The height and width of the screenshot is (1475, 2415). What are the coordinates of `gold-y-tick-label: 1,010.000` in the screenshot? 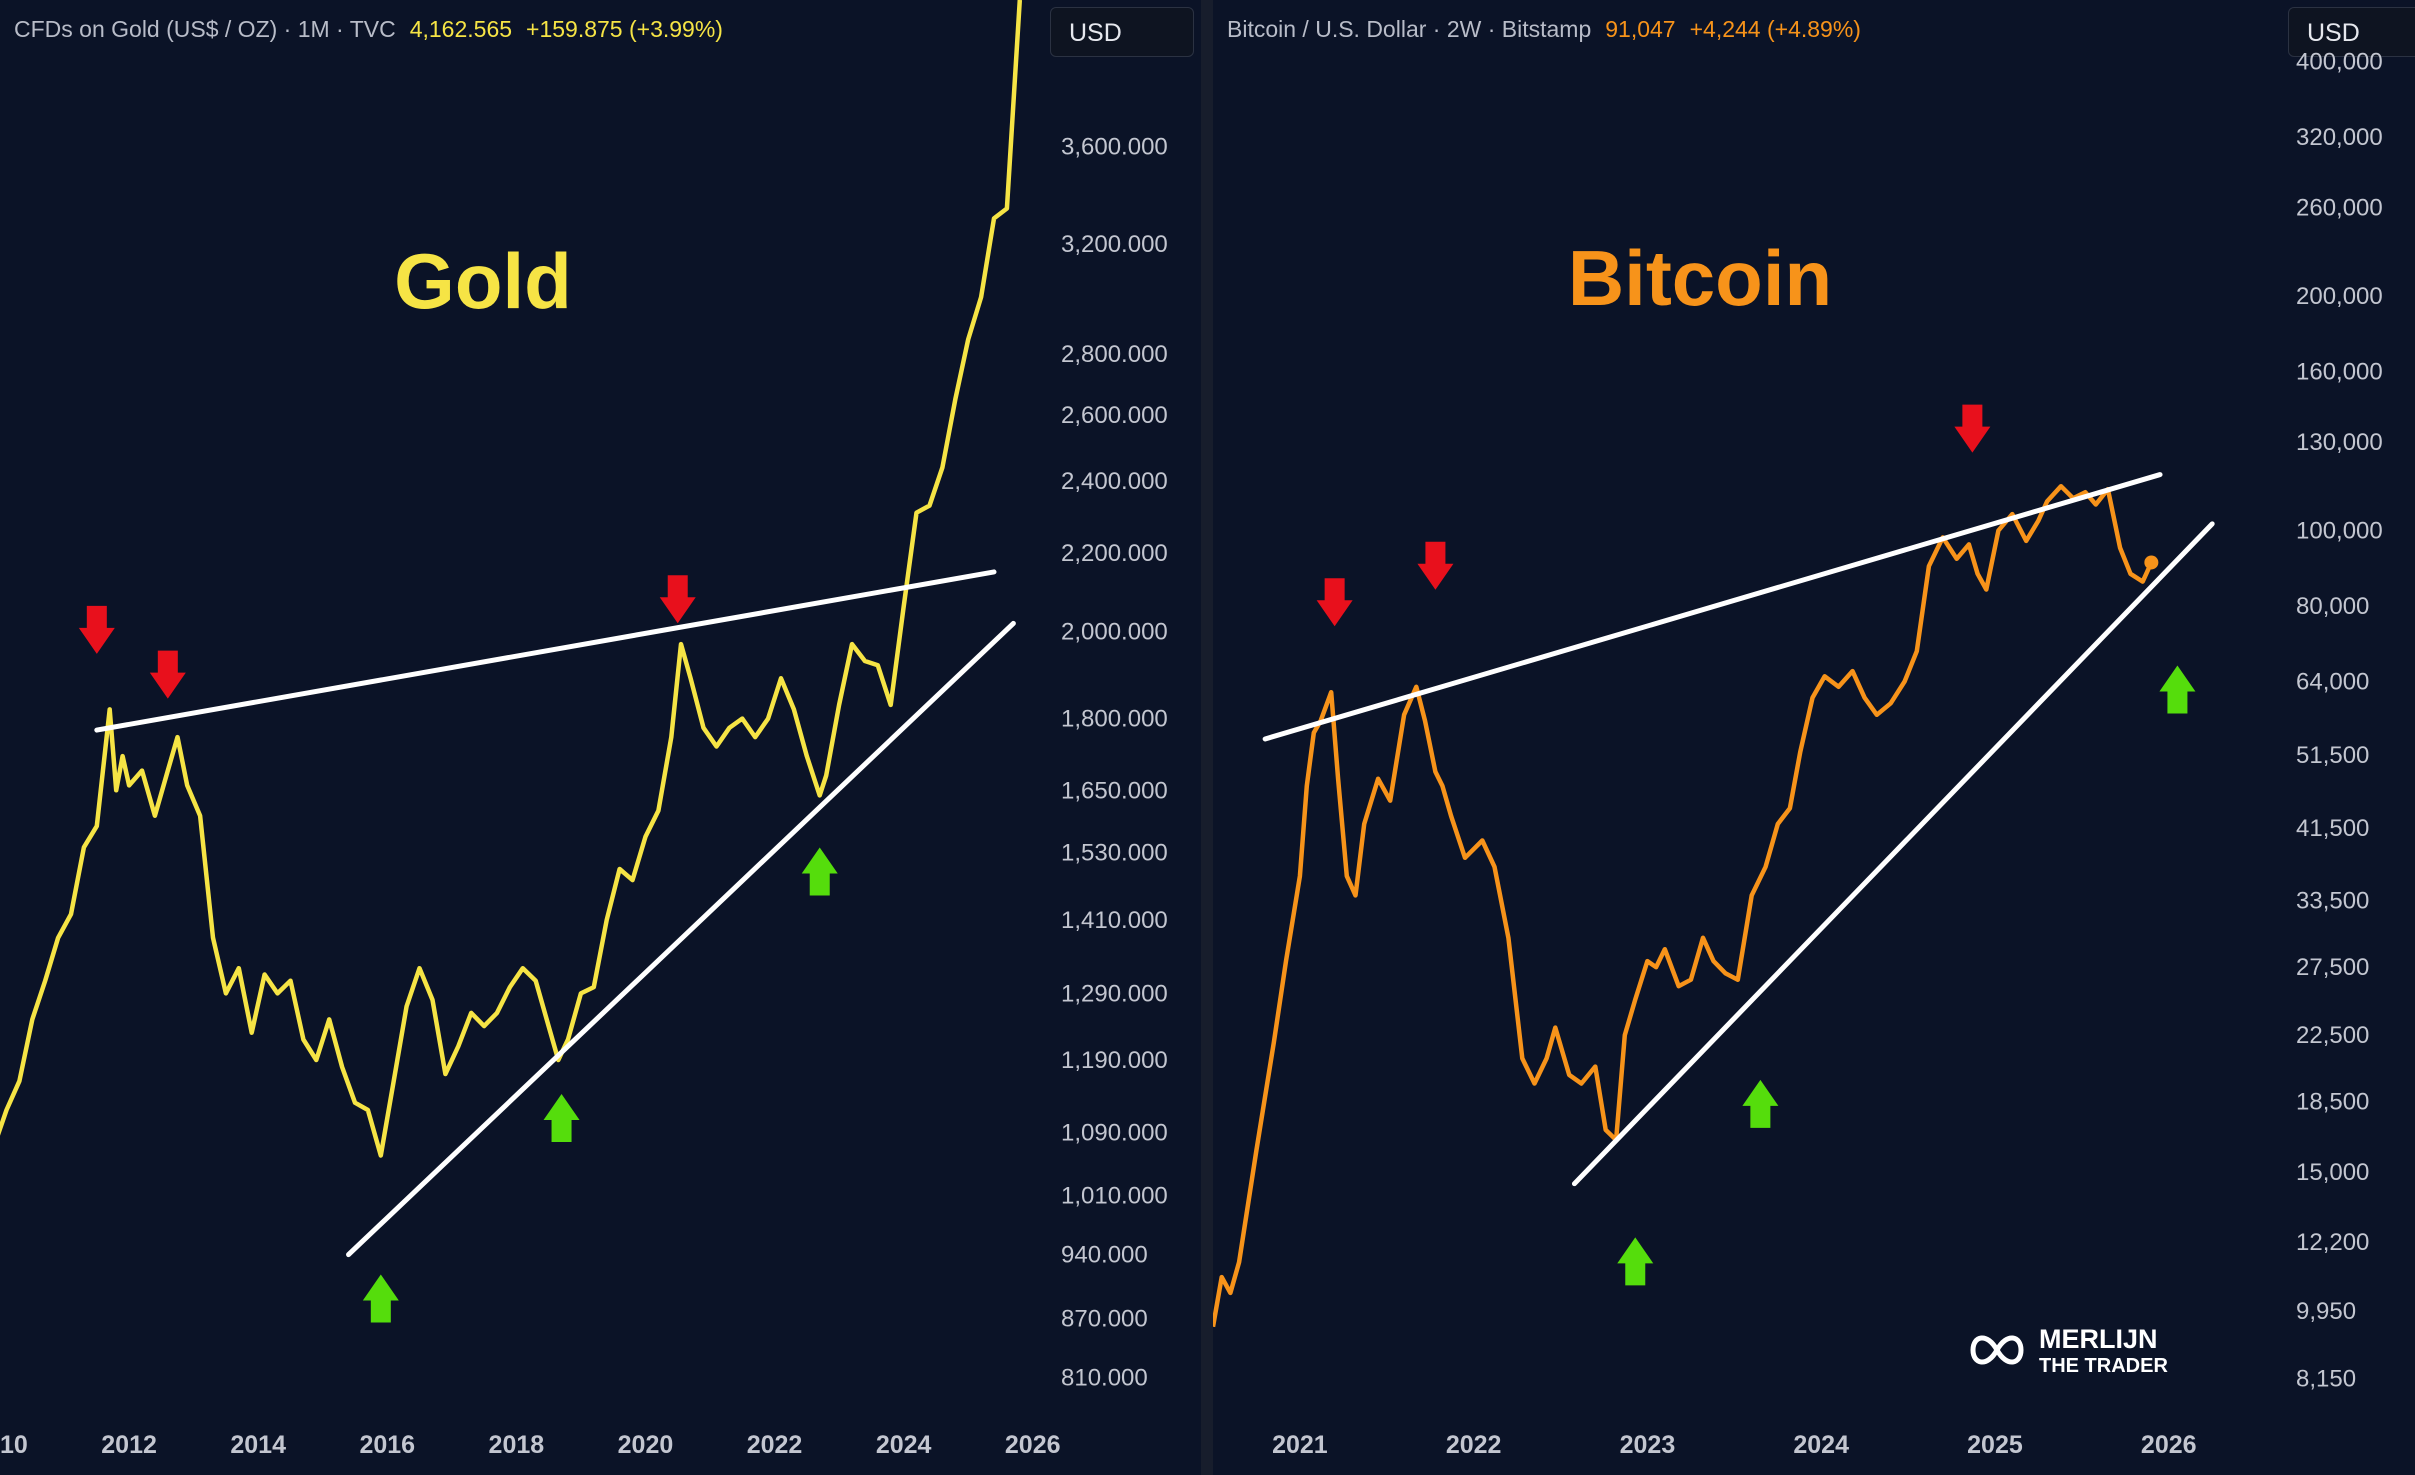 It's located at (1114, 1195).